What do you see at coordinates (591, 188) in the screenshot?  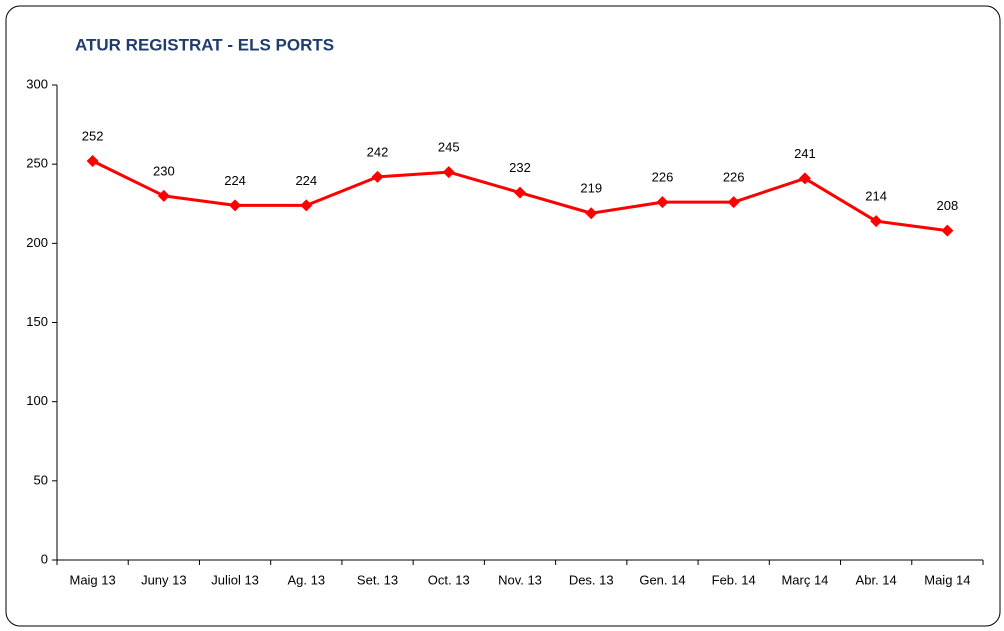 I see `data-label: 219` at bounding box center [591, 188].